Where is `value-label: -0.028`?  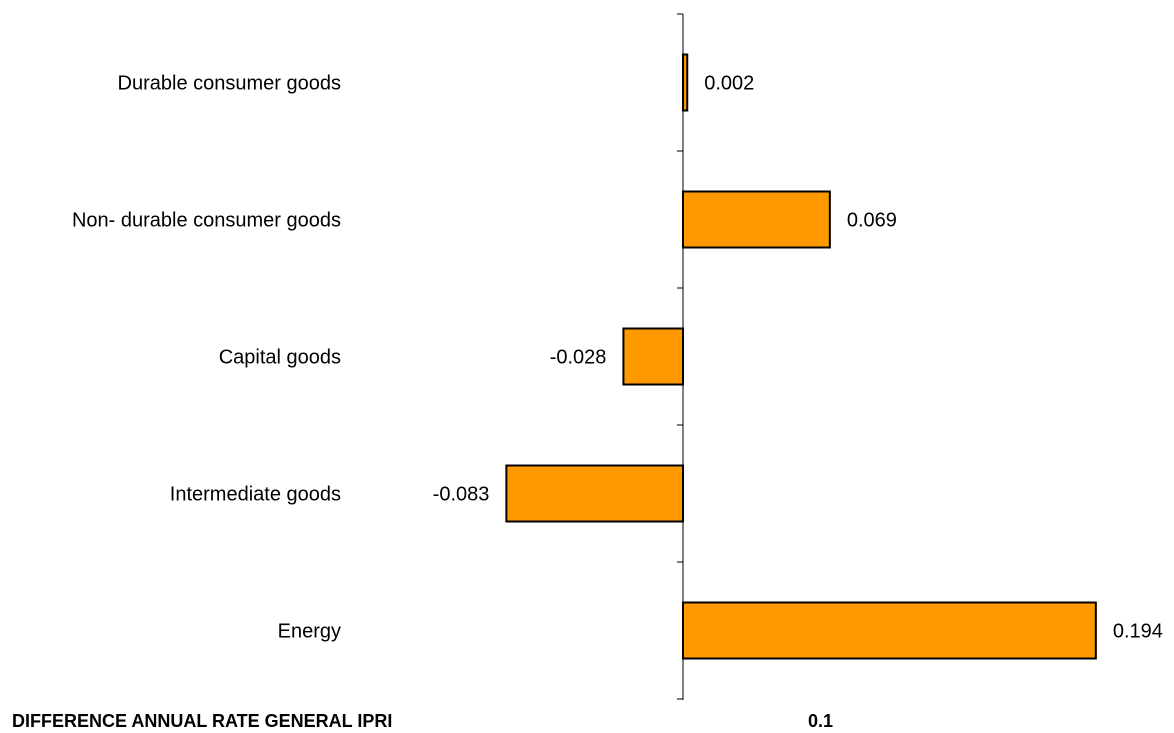
value-label: -0.028 is located at coordinates (578, 358).